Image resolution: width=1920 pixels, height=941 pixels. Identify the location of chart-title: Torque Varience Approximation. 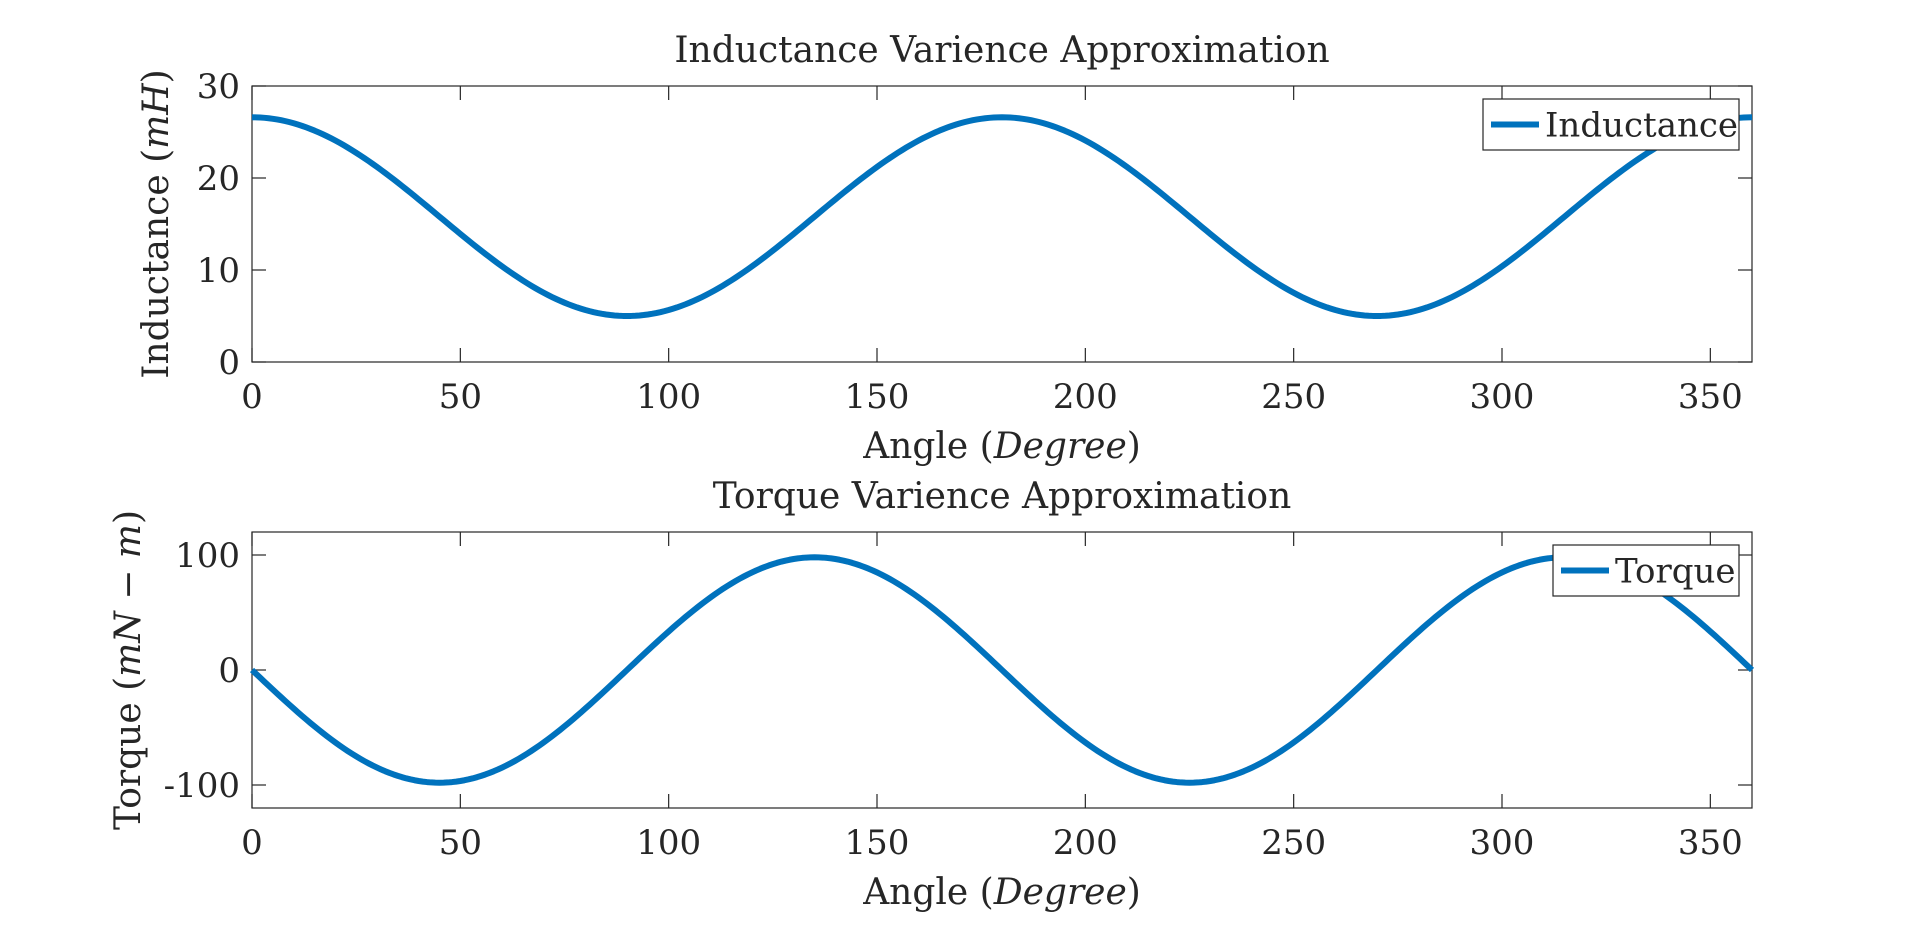
(1002, 496).